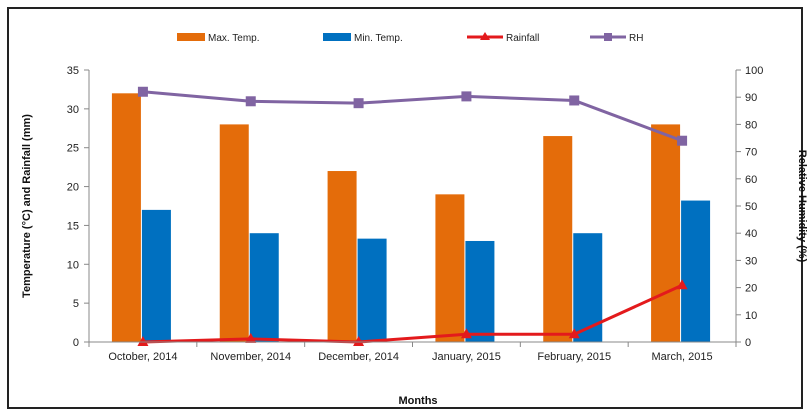 This screenshot has height=416, width=810. I want to click on y2-tick-label: 50, so click(751, 207).